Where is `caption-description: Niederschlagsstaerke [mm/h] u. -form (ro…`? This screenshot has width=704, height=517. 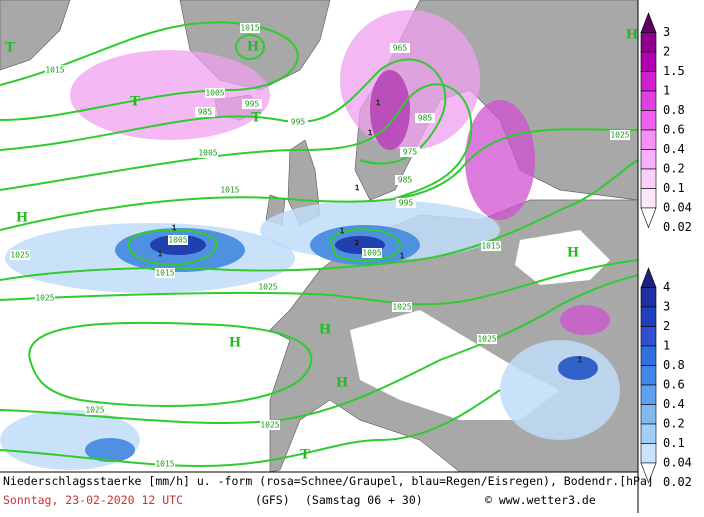
caption-description: Niederschlagsstaerke [mm/h] u. -form (ro… is located at coordinates (328, 481).